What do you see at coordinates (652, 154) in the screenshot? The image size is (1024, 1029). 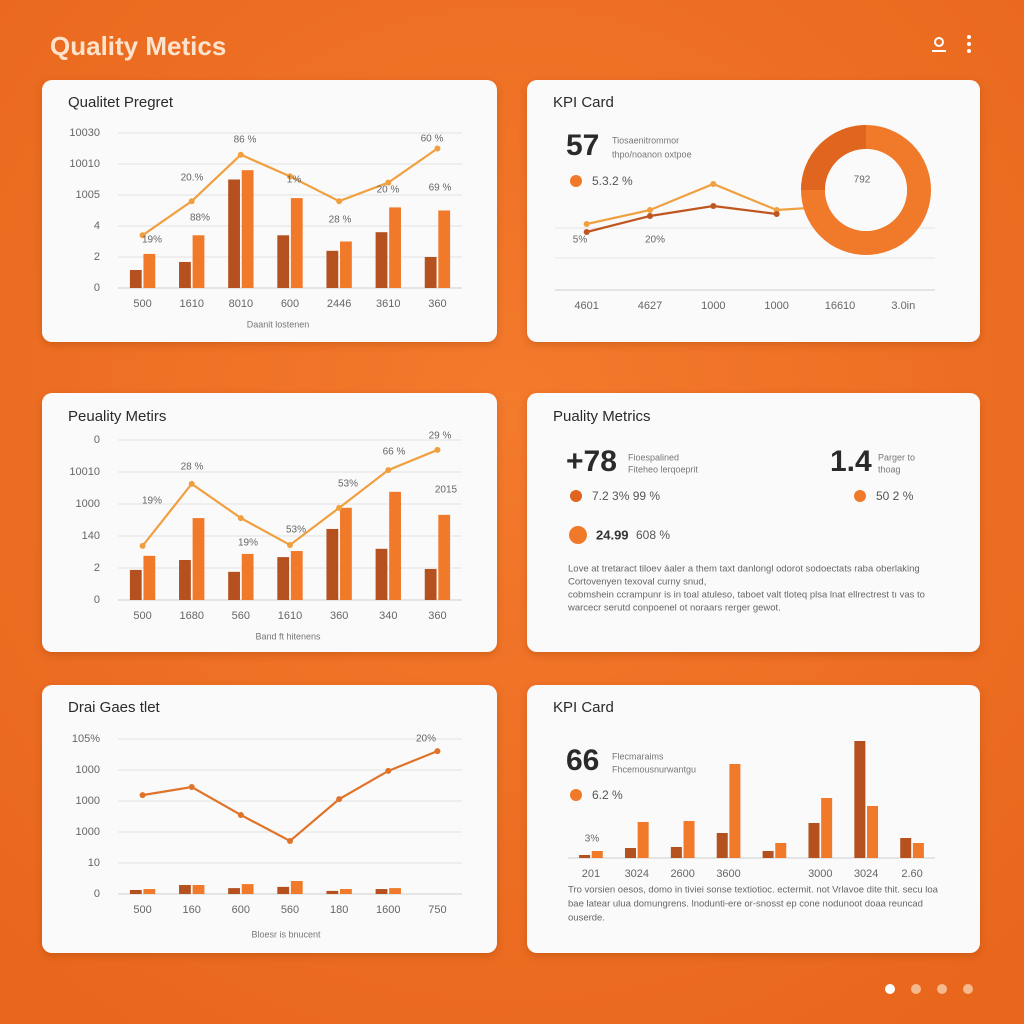 I see `kpi-caption: thpo/noanon oxtpoe` at bounding box center [652, 154].